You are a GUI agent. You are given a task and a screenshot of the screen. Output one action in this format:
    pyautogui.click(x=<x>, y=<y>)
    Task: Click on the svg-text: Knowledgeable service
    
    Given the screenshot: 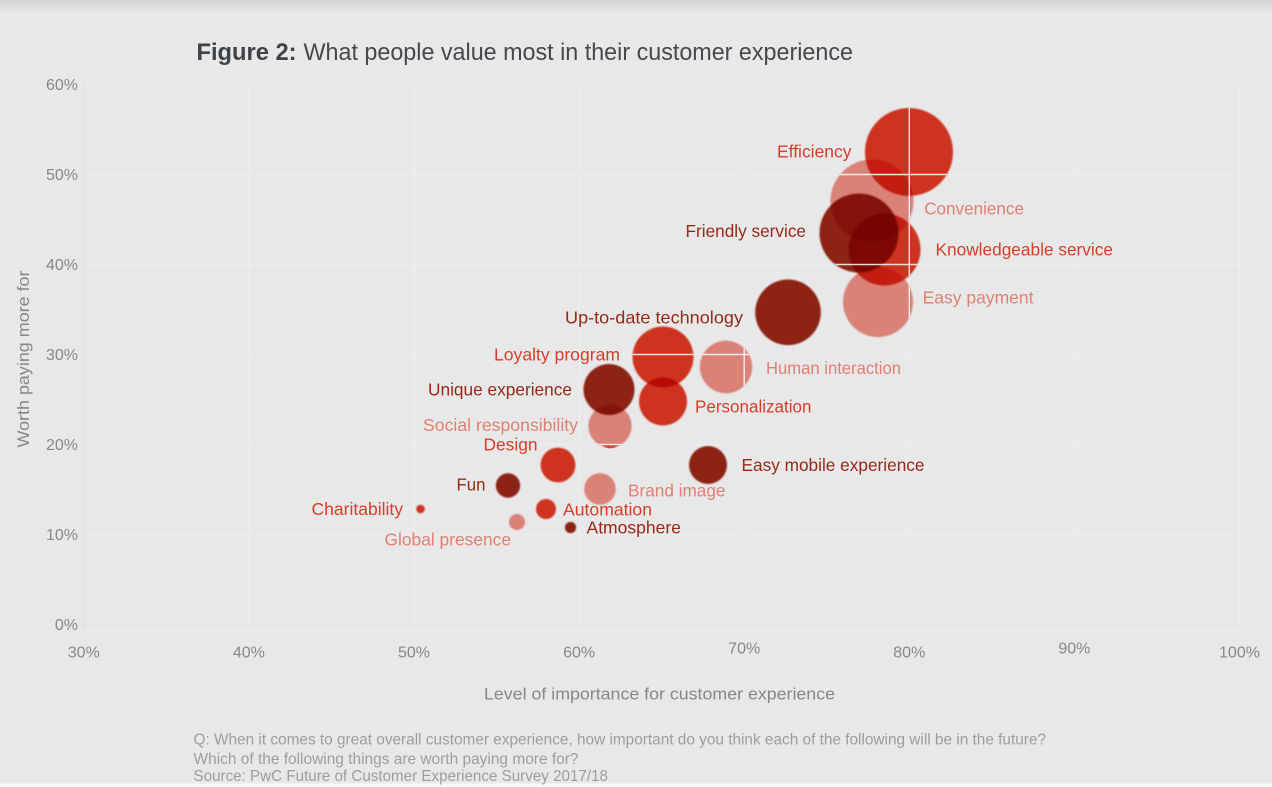 What is the action you would take?
    pyautogui.click(x=1025, y=250)
    